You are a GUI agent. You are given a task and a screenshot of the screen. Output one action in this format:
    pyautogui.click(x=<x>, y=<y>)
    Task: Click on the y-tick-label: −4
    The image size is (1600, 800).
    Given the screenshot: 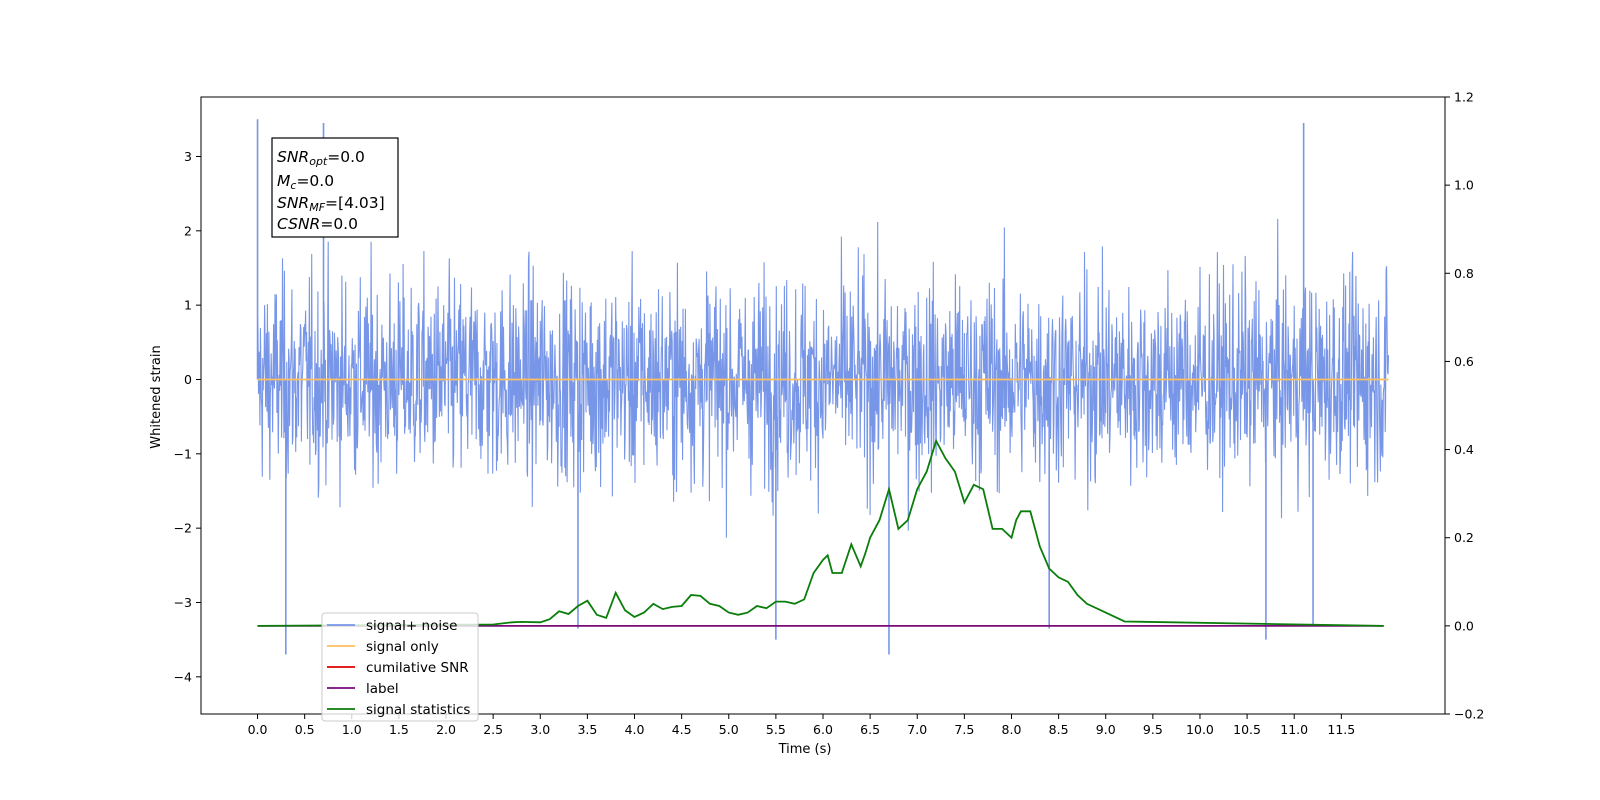 What is the action you would take?
    pyautogui.click(x=183, y=676)
    